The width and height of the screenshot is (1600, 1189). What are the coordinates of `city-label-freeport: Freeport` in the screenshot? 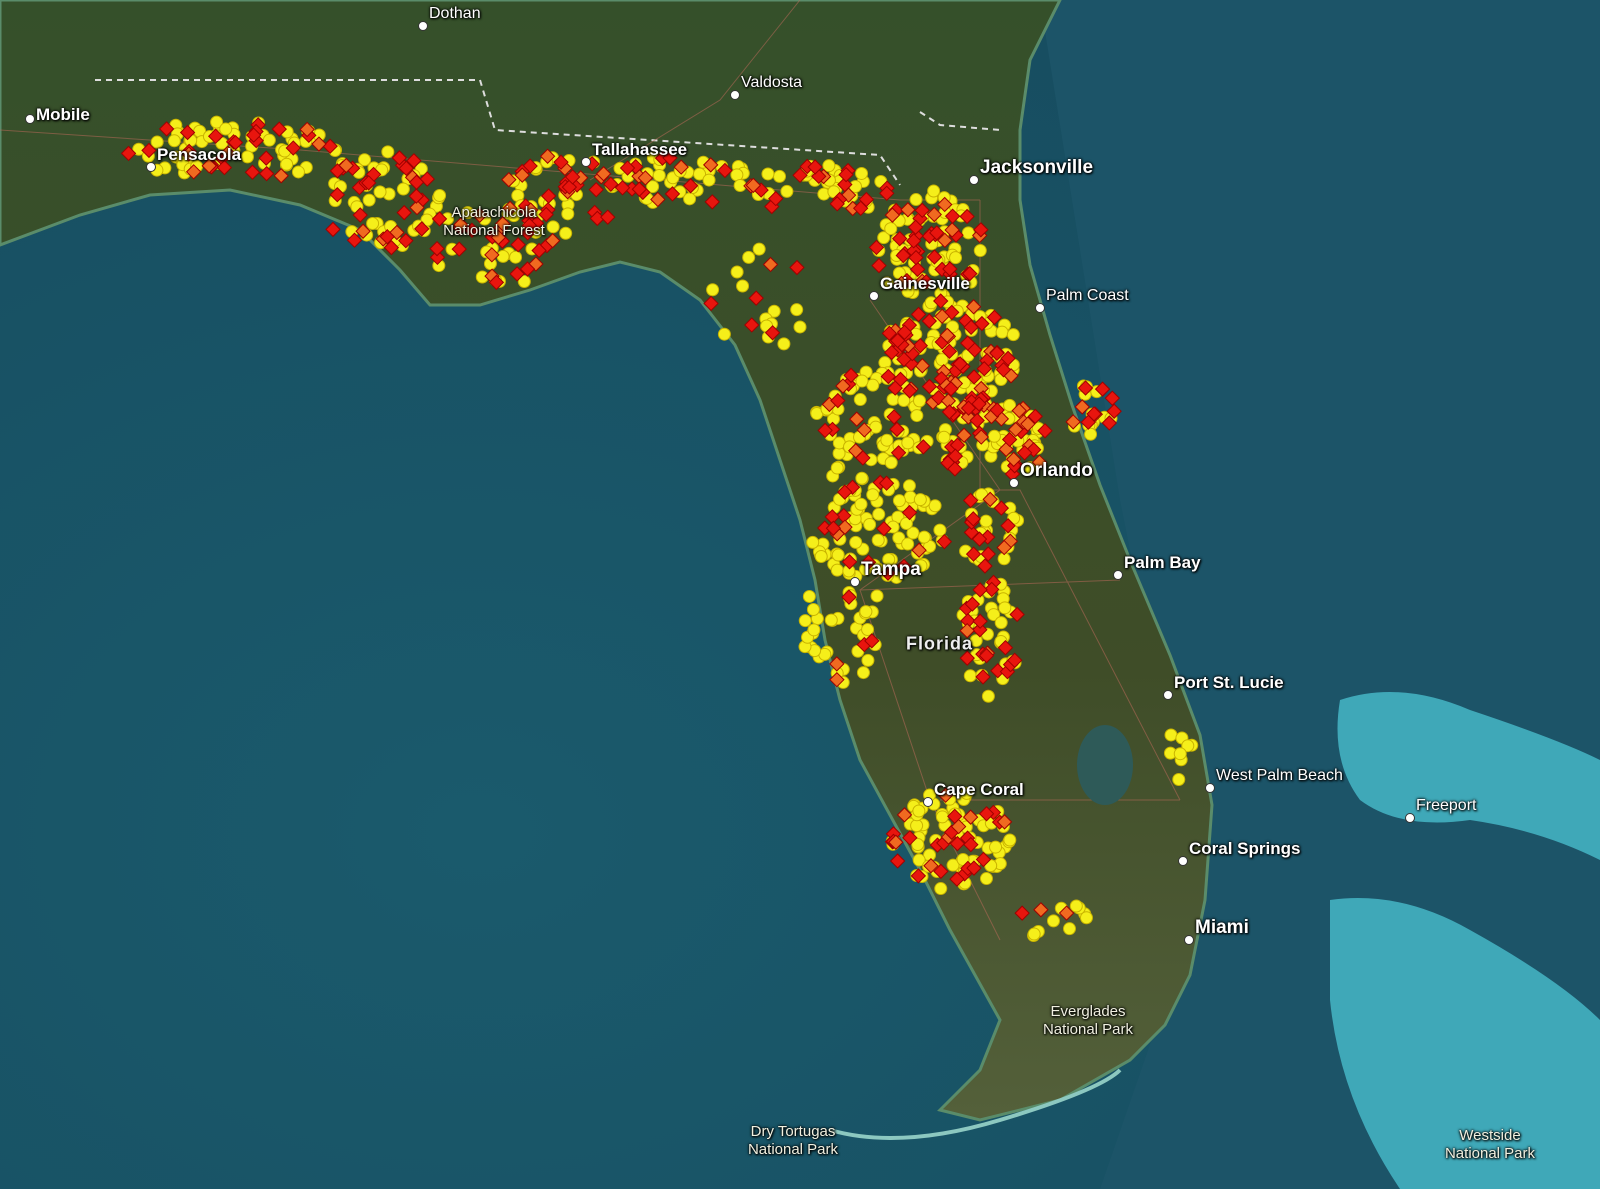 It's located at (1446, 805).